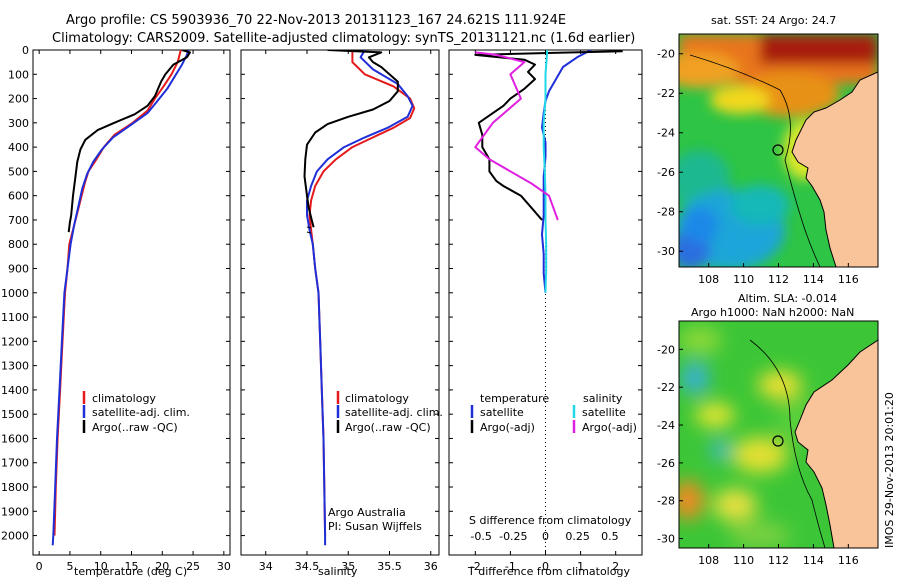  Describe the element at coordinates (778, 279) in the screenshot. I see `map-lon-label: 112` at that location.